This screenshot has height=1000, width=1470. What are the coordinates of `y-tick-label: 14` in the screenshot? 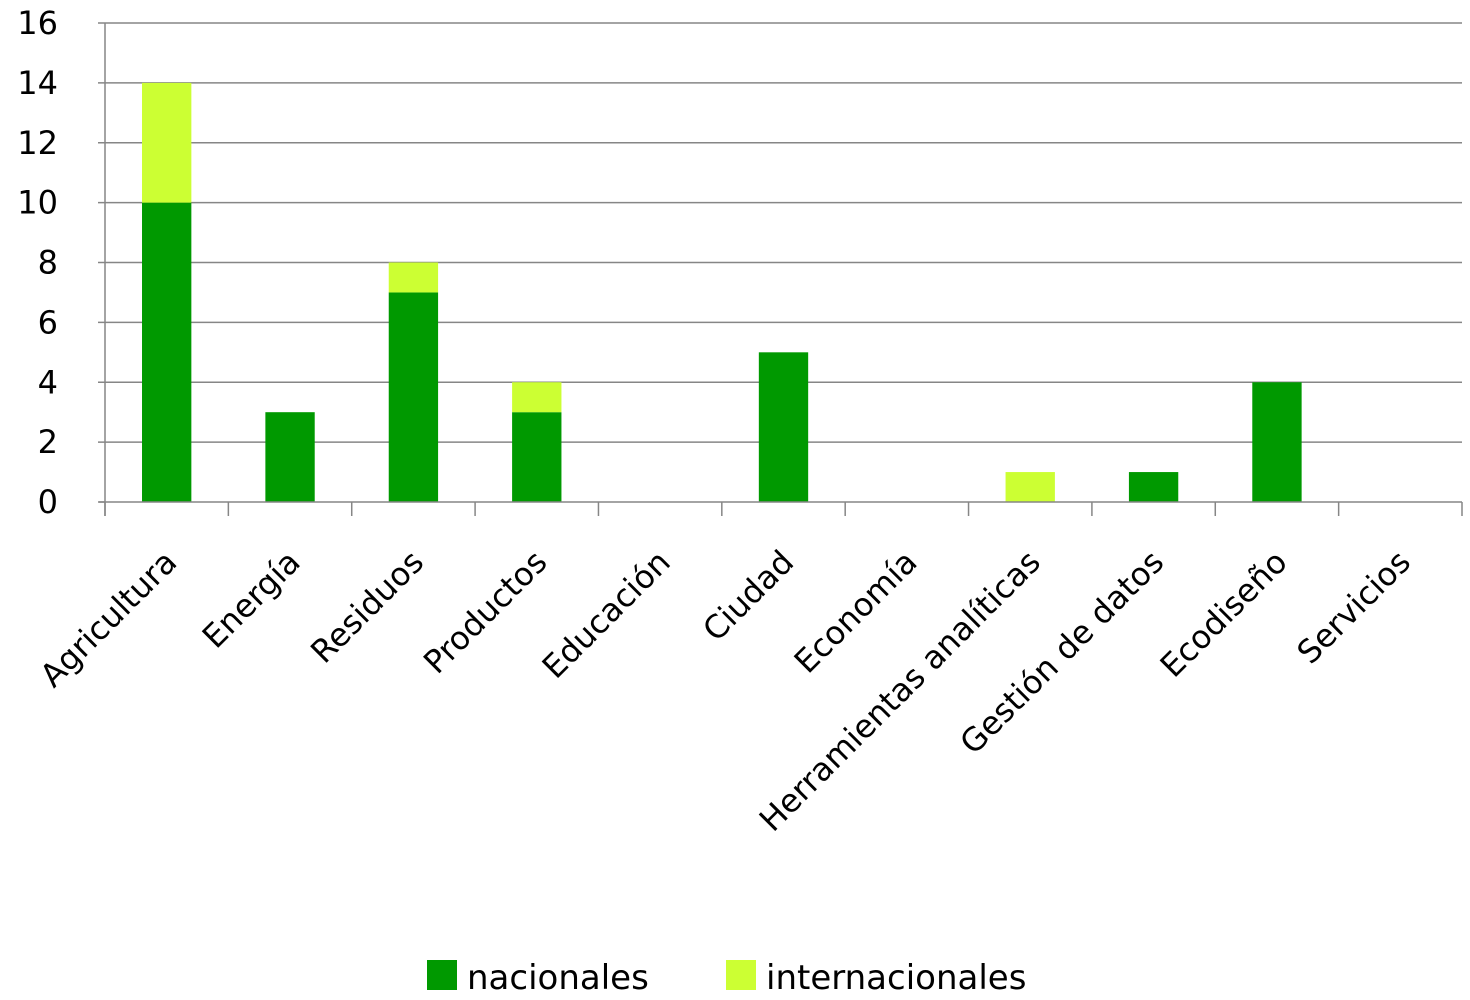 It's located at (37, 83).